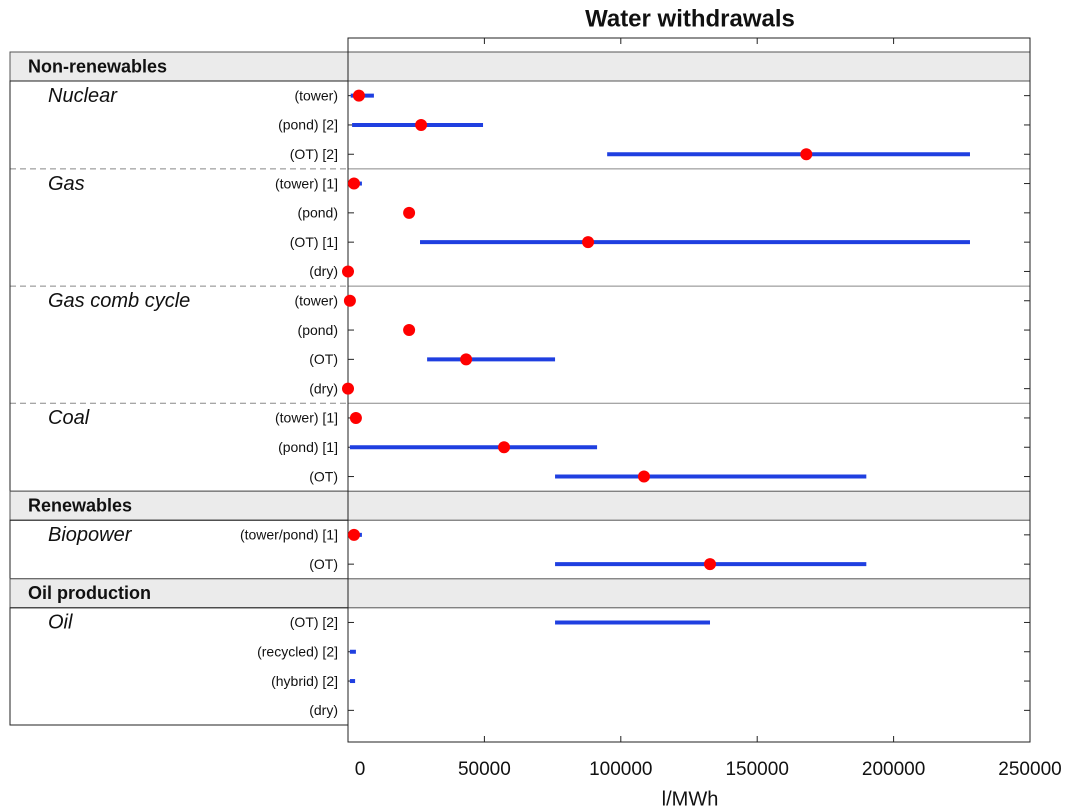 The image size is (1073, 812). I want to click on x-tick-label: 100000, so click(620, 769).